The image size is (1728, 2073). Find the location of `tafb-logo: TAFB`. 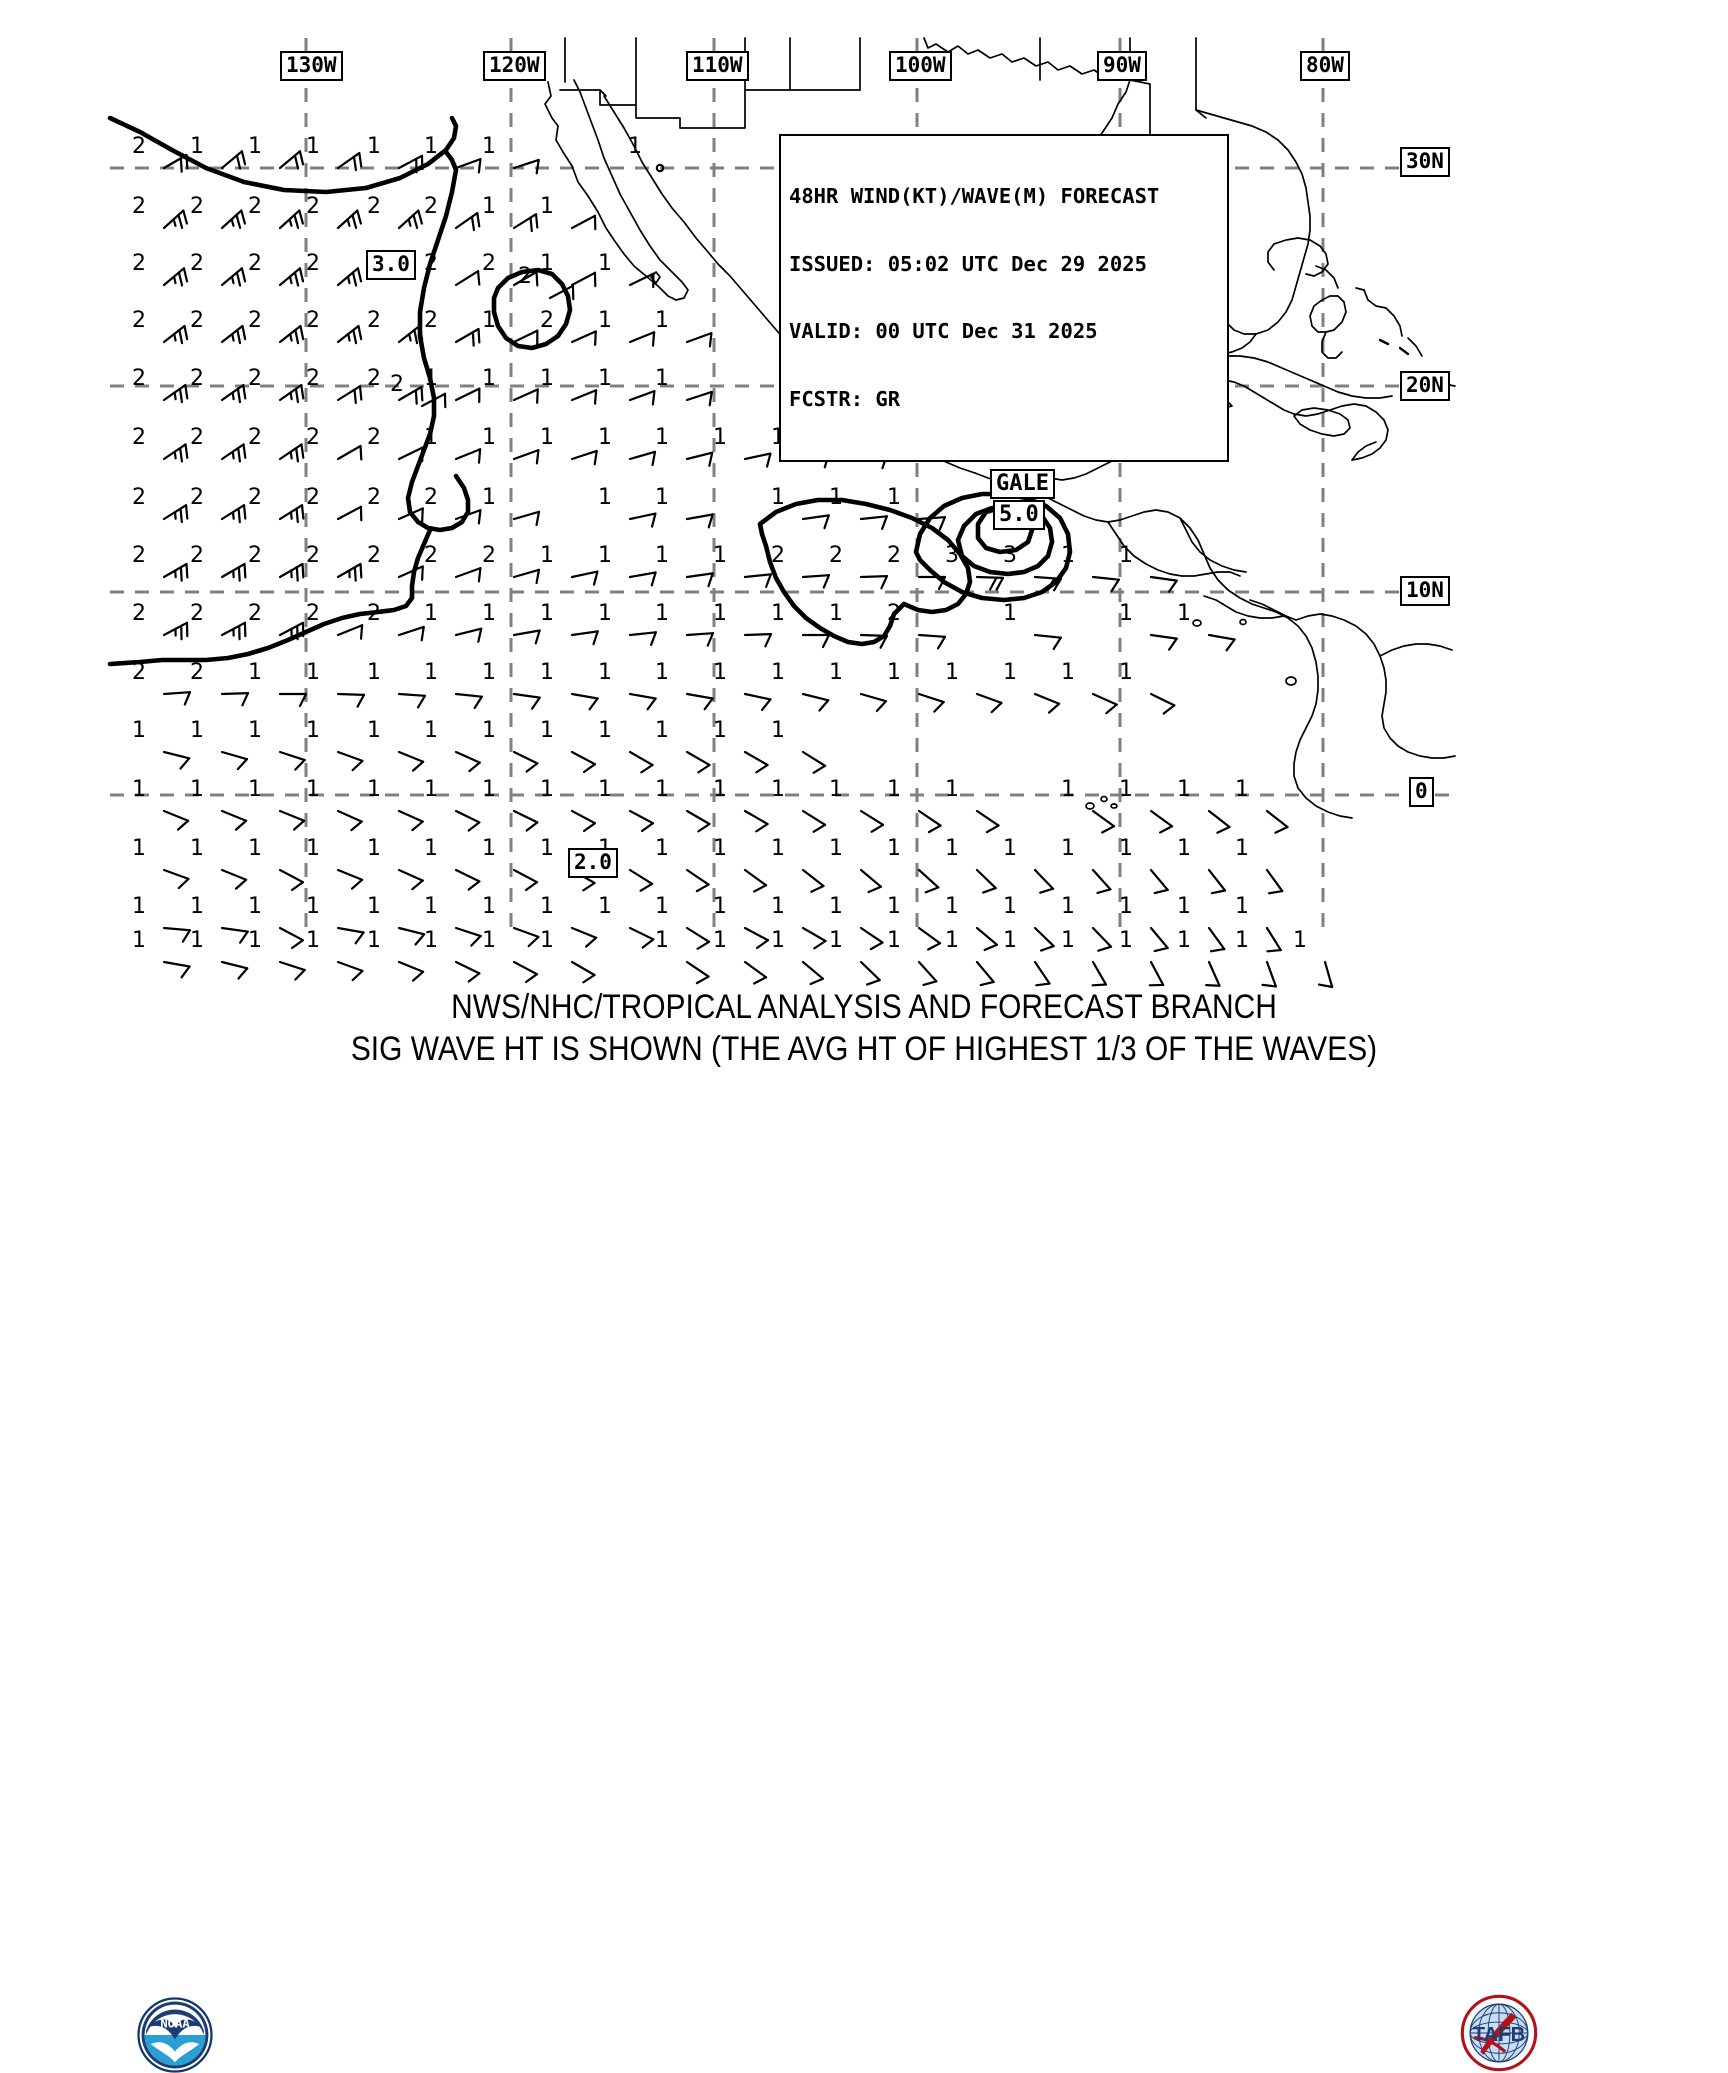

tafb-logo: TAFB is located at coordinates (1499, 2033).